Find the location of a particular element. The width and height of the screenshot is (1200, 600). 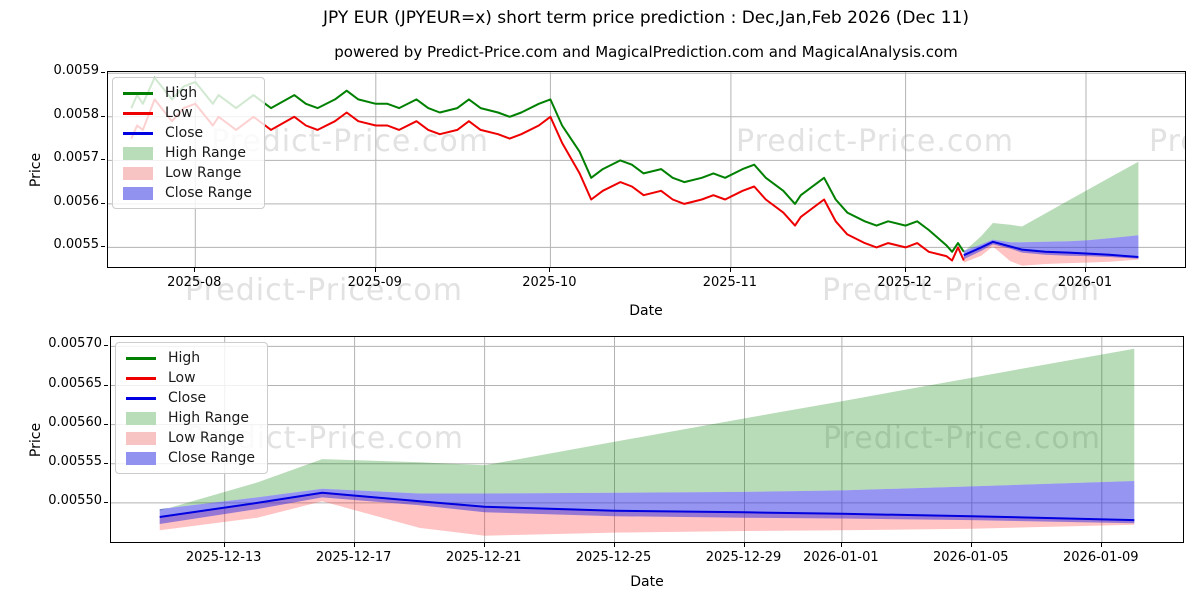

x-tick-label: 2026-01-05 is located at coordinates (971, 557).